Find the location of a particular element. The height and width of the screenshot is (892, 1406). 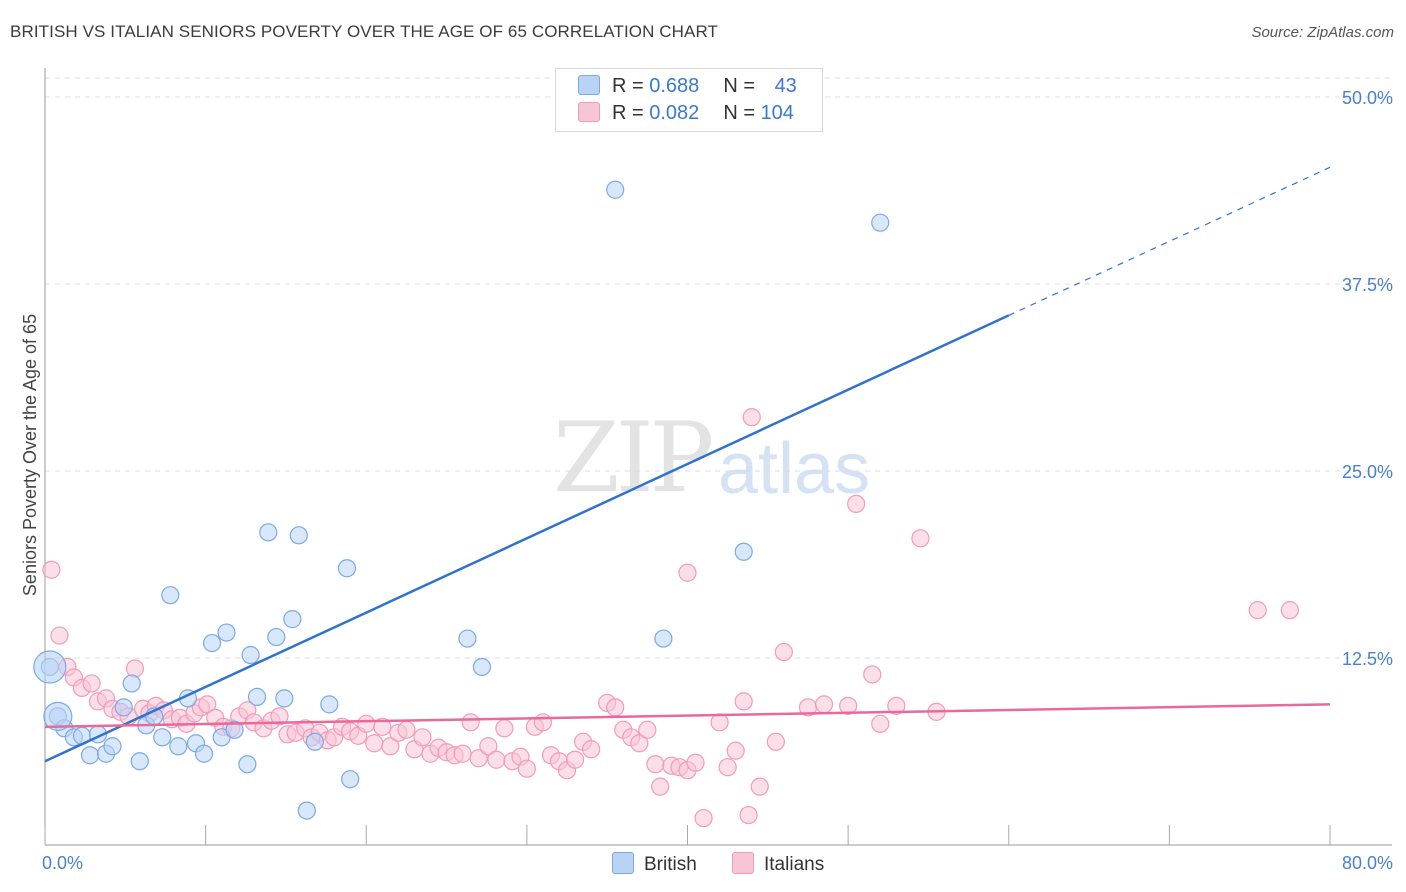

x-tick-label-min: 0.0% is located at coordinates (62, 863).